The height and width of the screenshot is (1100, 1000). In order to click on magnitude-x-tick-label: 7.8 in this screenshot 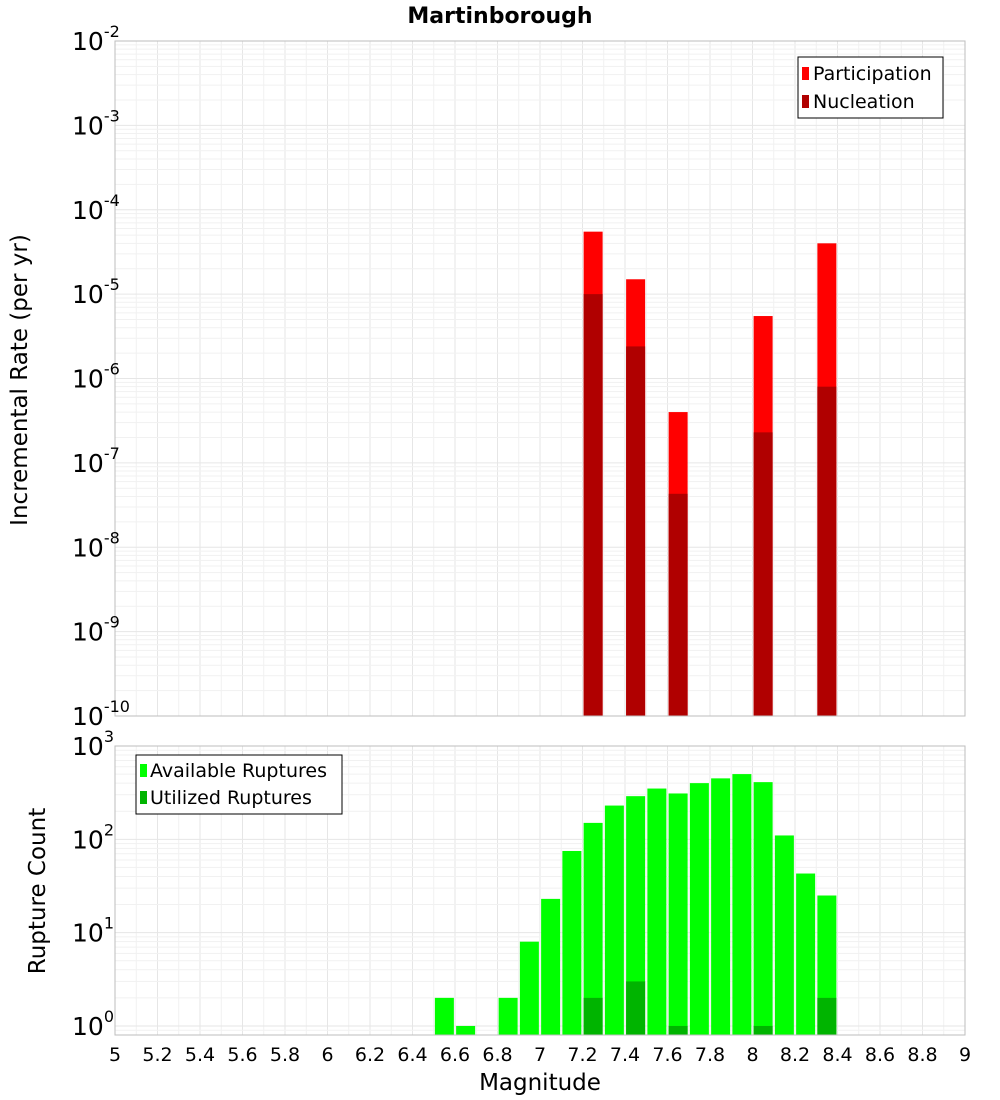, I will do `click(710, 1055)`.